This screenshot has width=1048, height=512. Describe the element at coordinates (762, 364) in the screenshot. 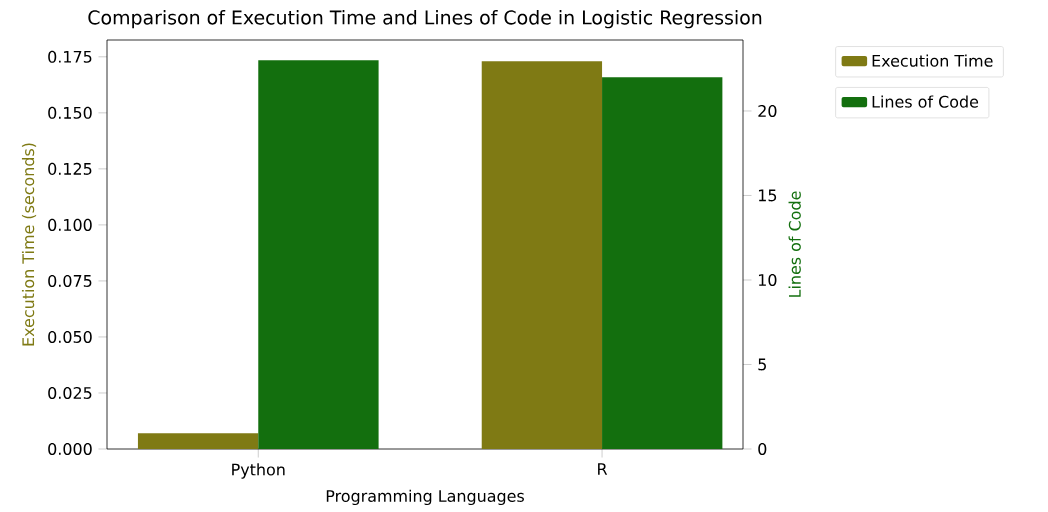

I see `y2-tick-label: 5` at that location.